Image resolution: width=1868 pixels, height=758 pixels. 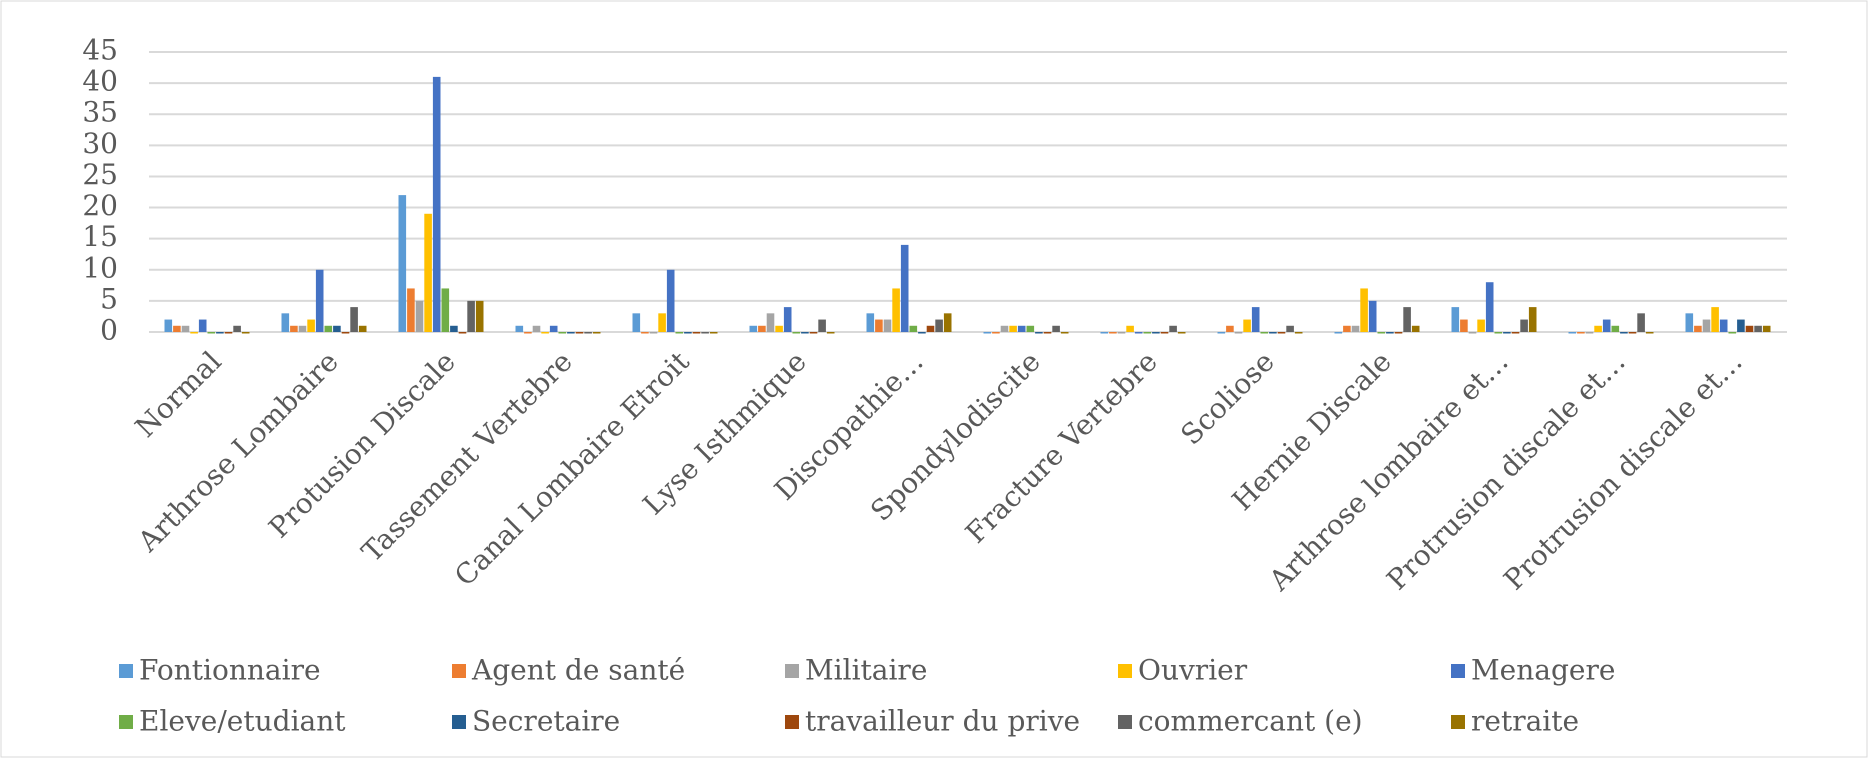 What do you see at coordinates (100, 81) in the screenshot?
I see `y-tick-label: 40` at bounding box center [100, 81].